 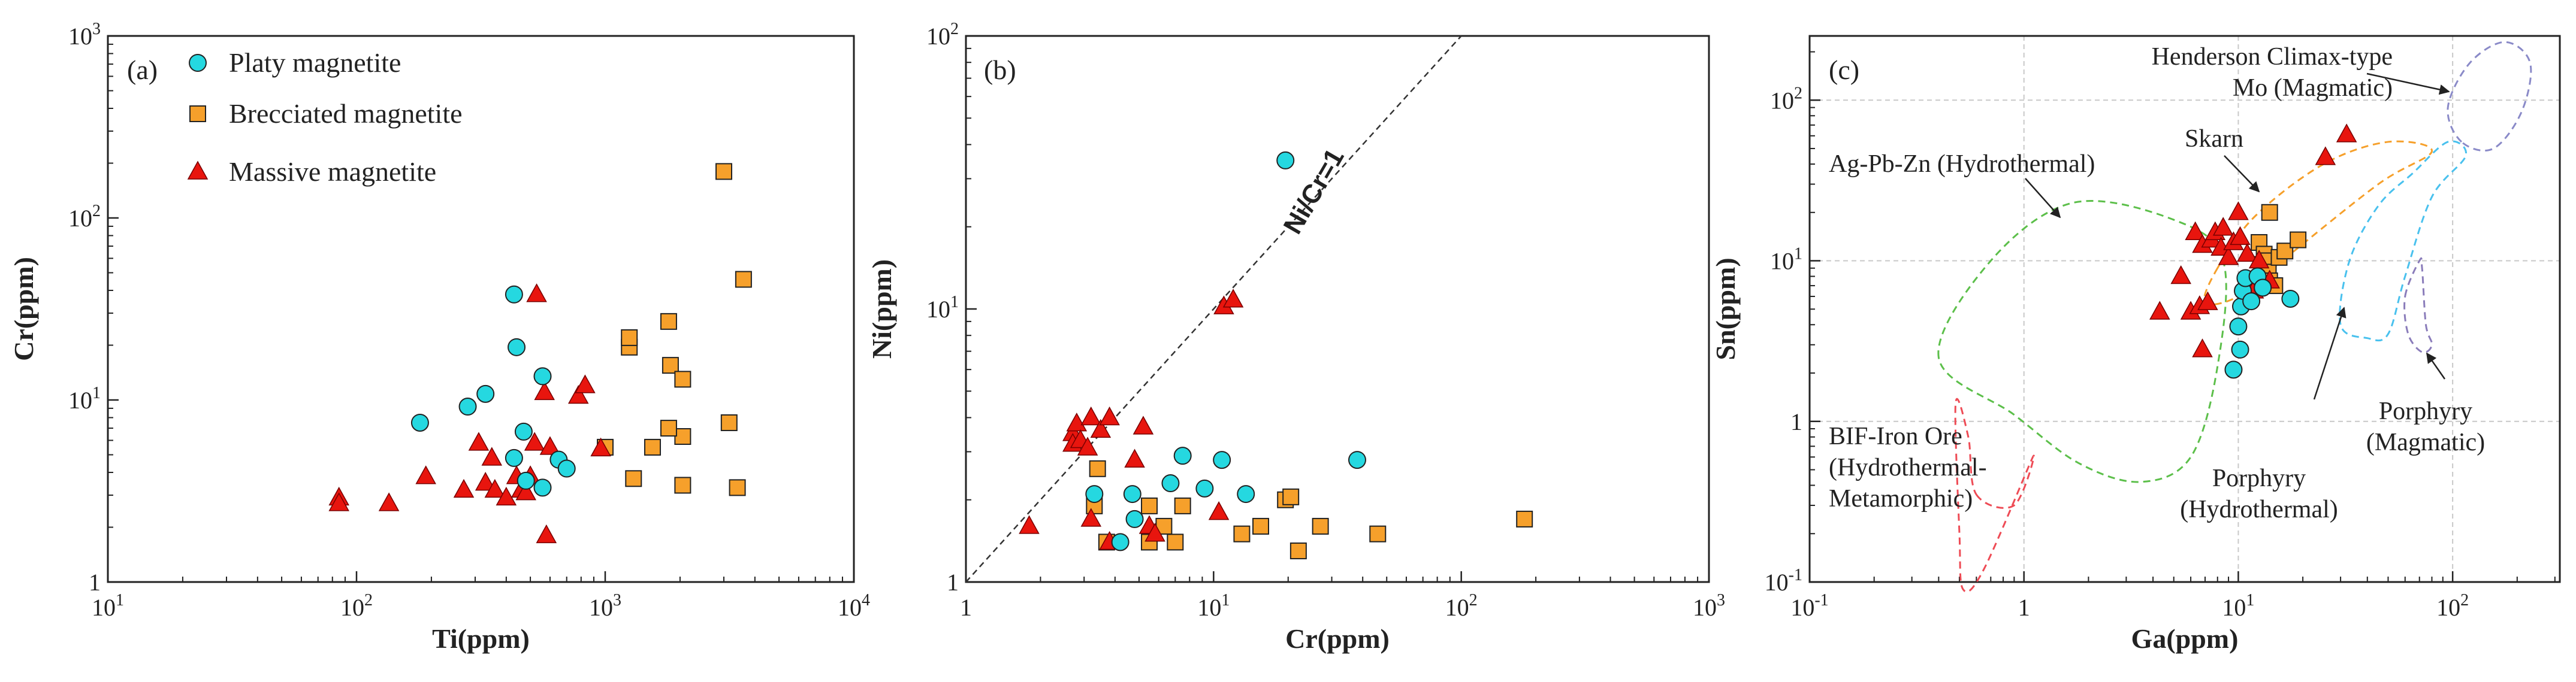 I want to click on field-label-bif-iron-ore-hydrothermal-metamorphic: Metamorphic), so click(x=1901, y=499).